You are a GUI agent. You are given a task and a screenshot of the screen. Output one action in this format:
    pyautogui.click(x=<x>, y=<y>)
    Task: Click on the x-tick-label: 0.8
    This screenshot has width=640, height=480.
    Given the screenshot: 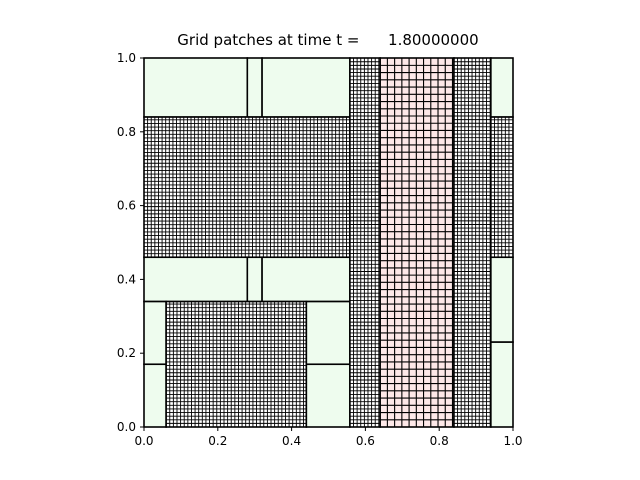 What is the action you would take?
    pyautogui.click(x=439, y=441)
    